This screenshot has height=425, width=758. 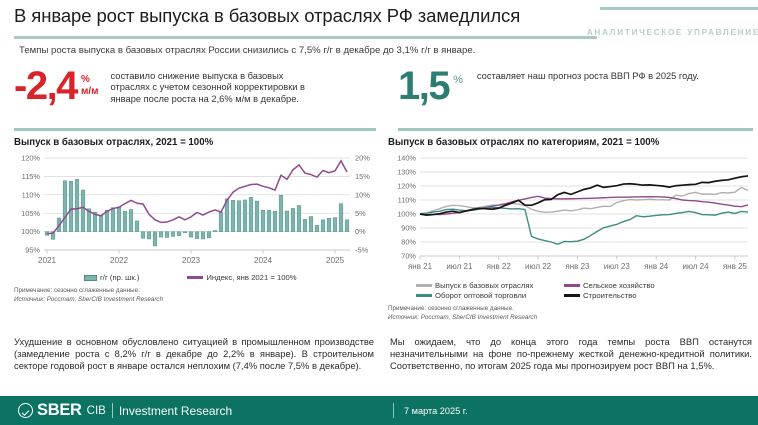 What do you see at coordinates (362, 250) in the screenshot?
I see `svg-text: -5%` at bounding box center [362, 250].